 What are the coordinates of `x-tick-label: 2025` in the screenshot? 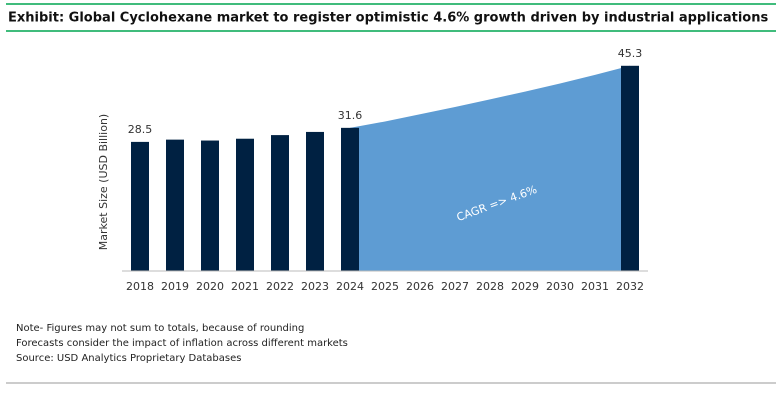 It's located at (385, 286).